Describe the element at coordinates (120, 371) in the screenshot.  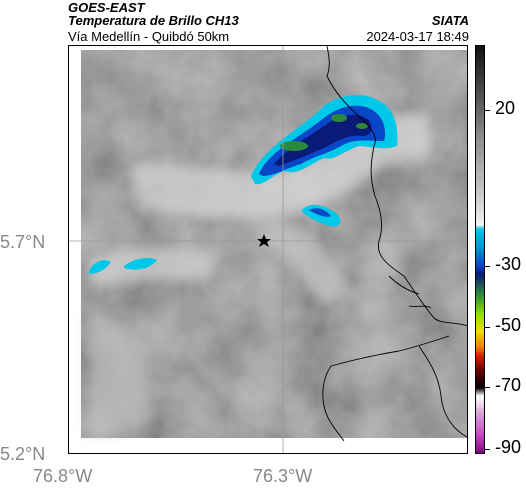
I see `cloud-band-southwest` at that location.